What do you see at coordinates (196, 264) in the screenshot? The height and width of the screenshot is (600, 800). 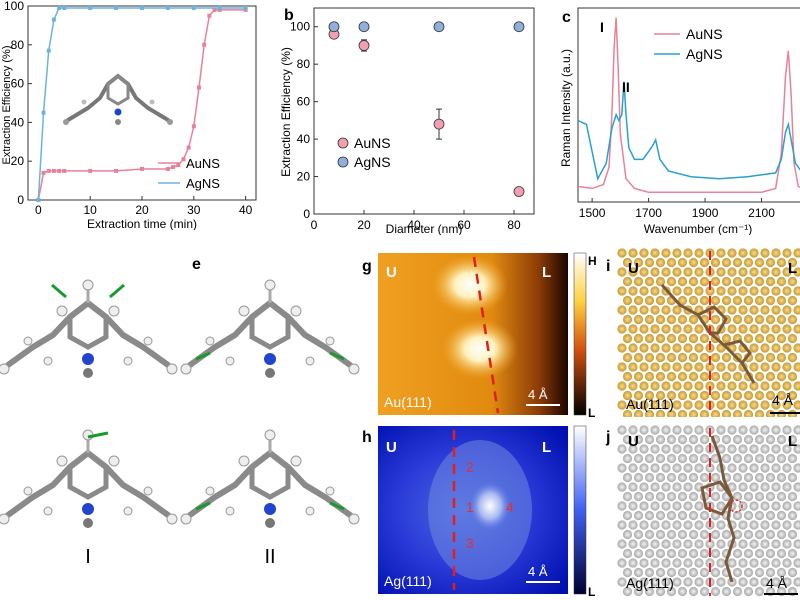 I see `panel-e-letter: e` at bounding box center [196, 264].